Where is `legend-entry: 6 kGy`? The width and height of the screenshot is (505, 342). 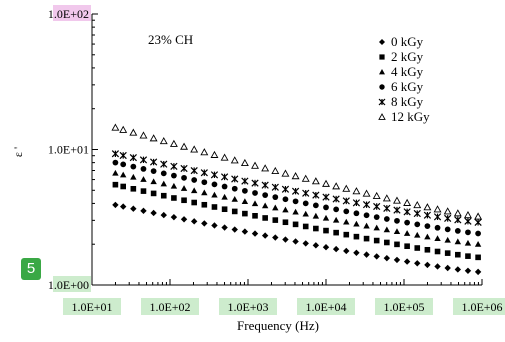
legend-entry: 6 kGy is located at coordinates (407, 86).